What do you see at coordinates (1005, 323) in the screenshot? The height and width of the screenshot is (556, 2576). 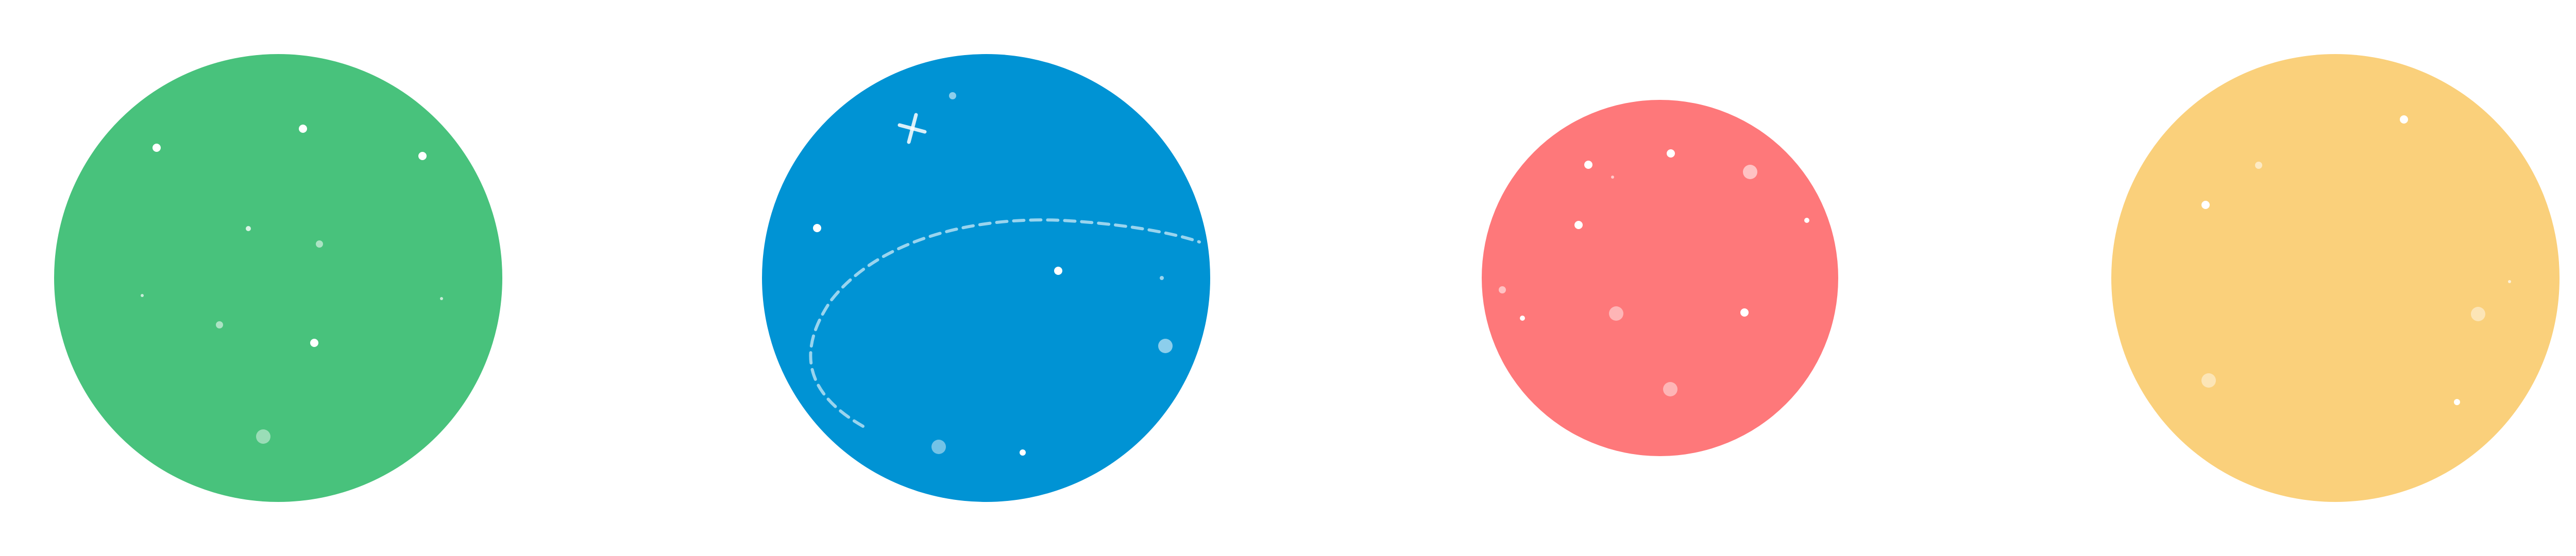 I see `orbit-path` at bounding box center [1005, 323].